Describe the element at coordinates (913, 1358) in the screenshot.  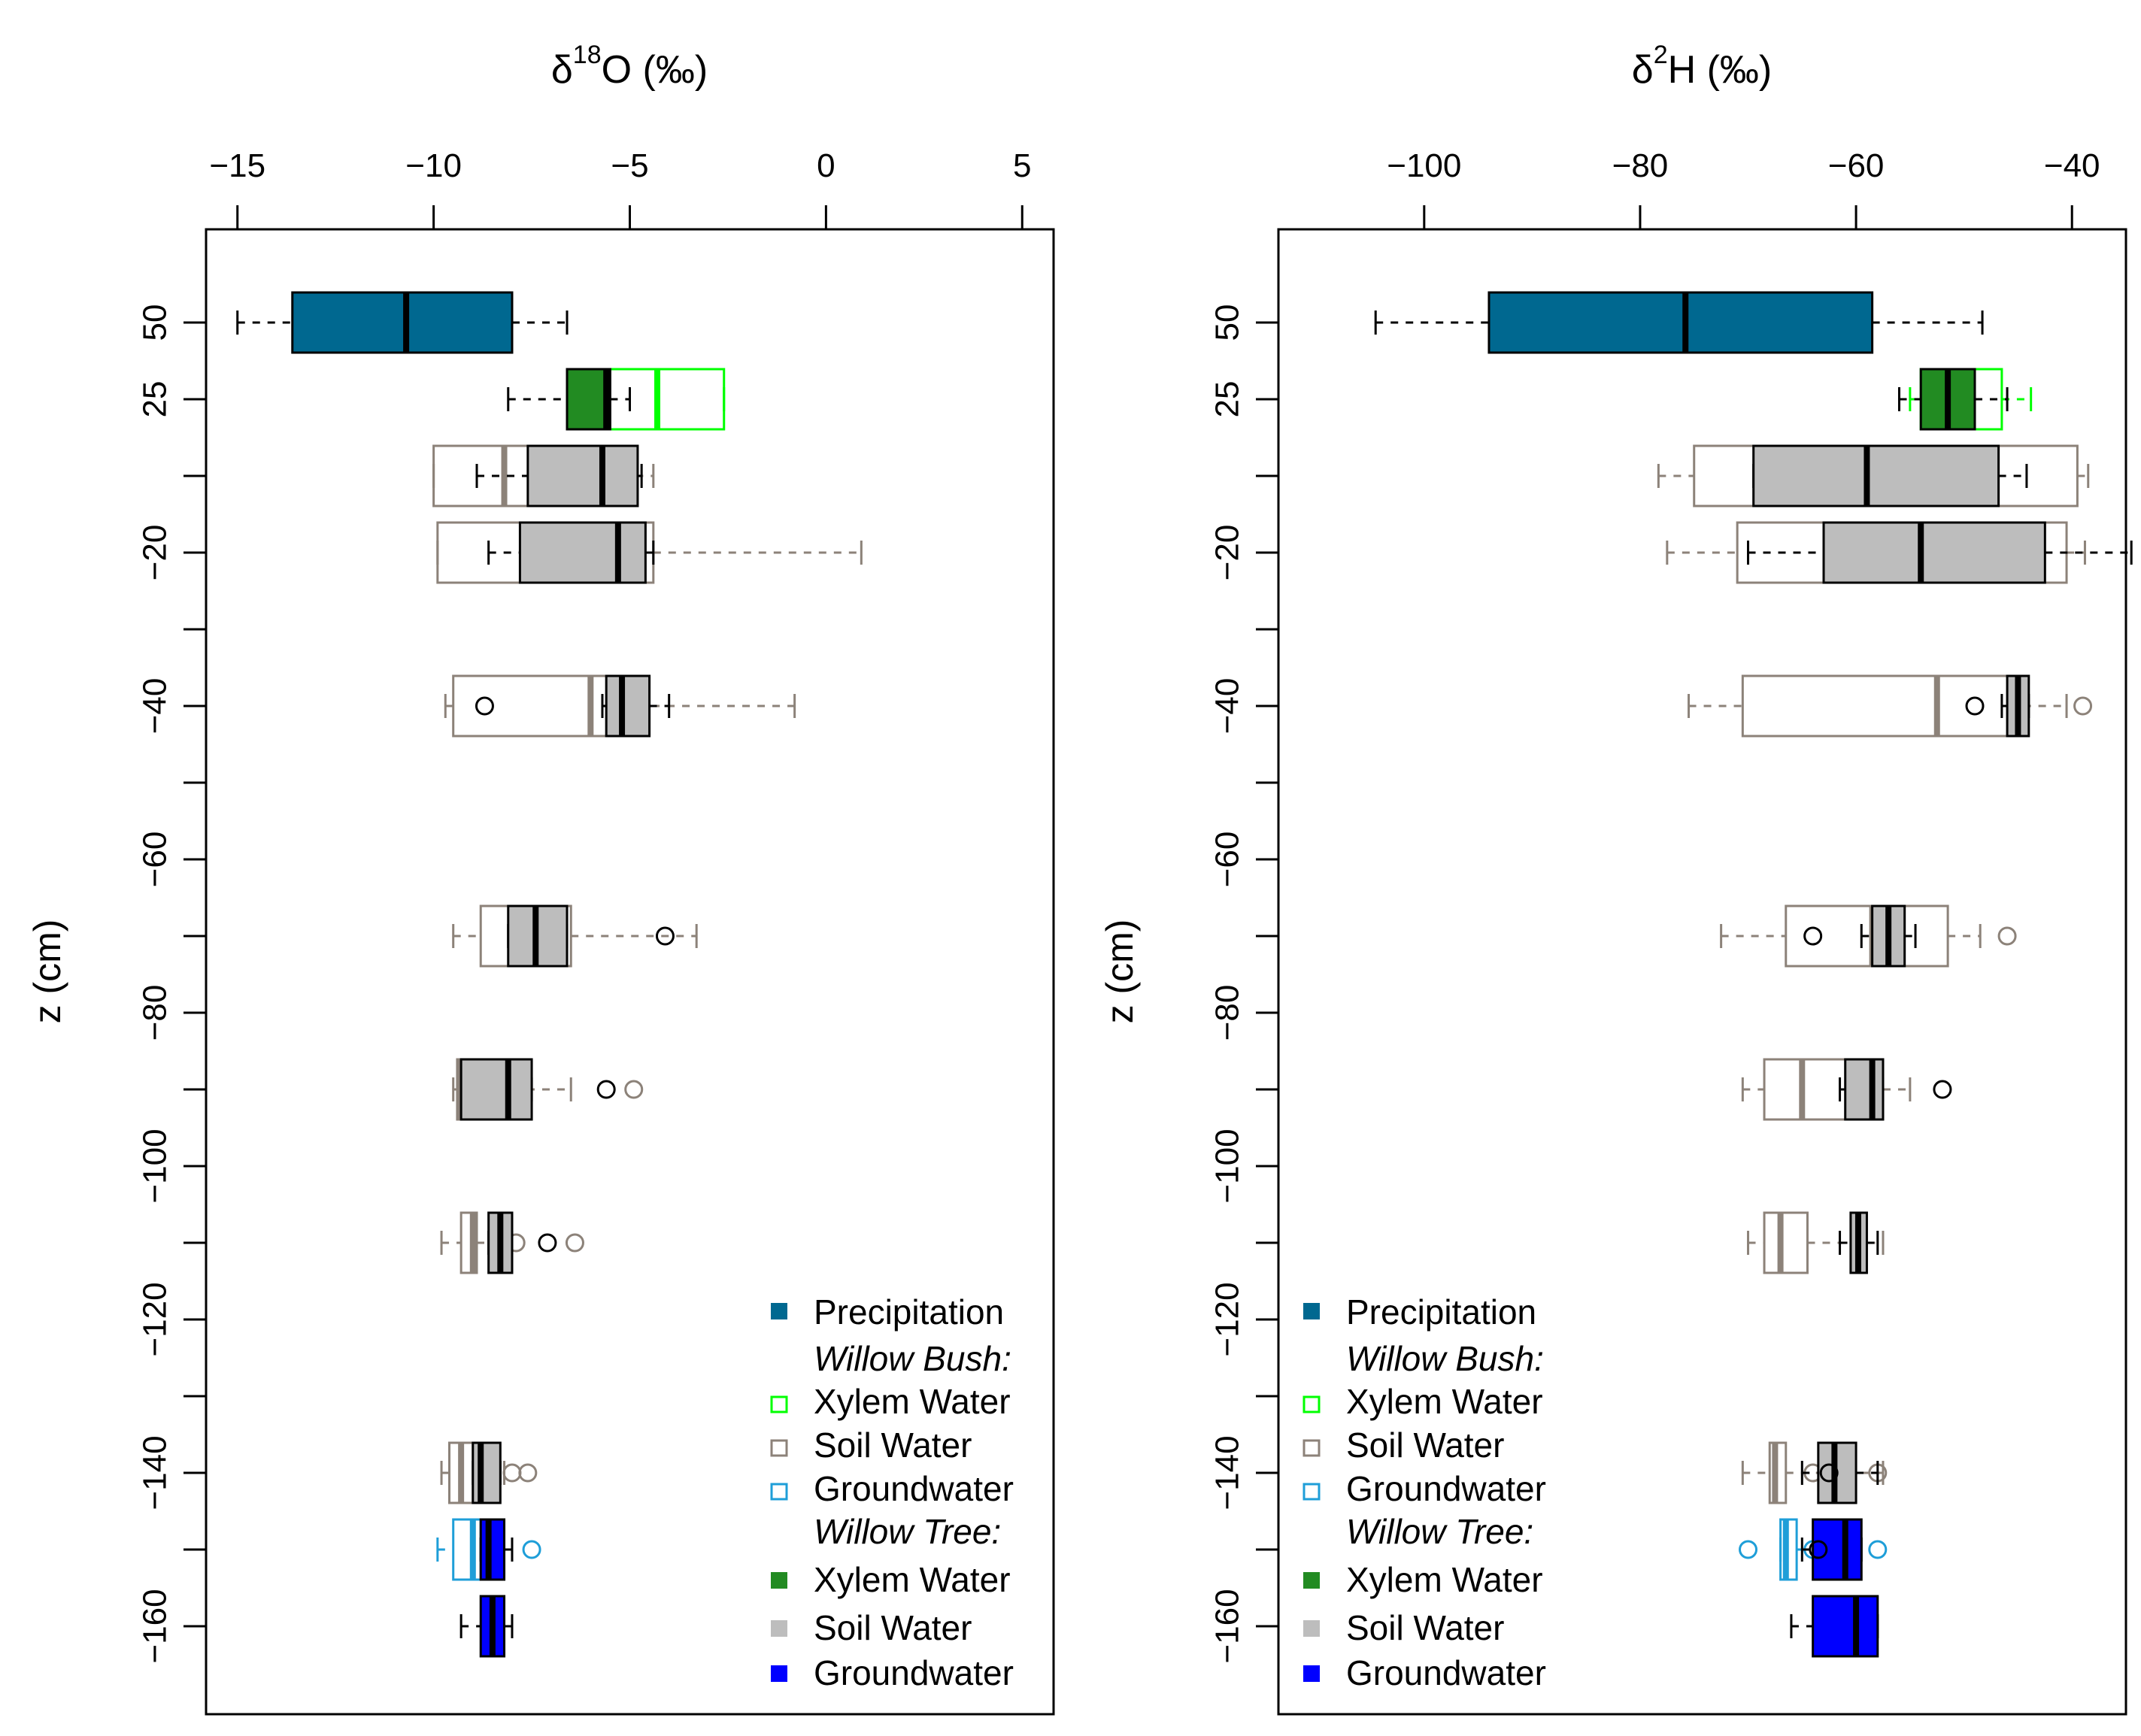
I see `legend-heading-willow-bush: Willow Bush:` at that location.